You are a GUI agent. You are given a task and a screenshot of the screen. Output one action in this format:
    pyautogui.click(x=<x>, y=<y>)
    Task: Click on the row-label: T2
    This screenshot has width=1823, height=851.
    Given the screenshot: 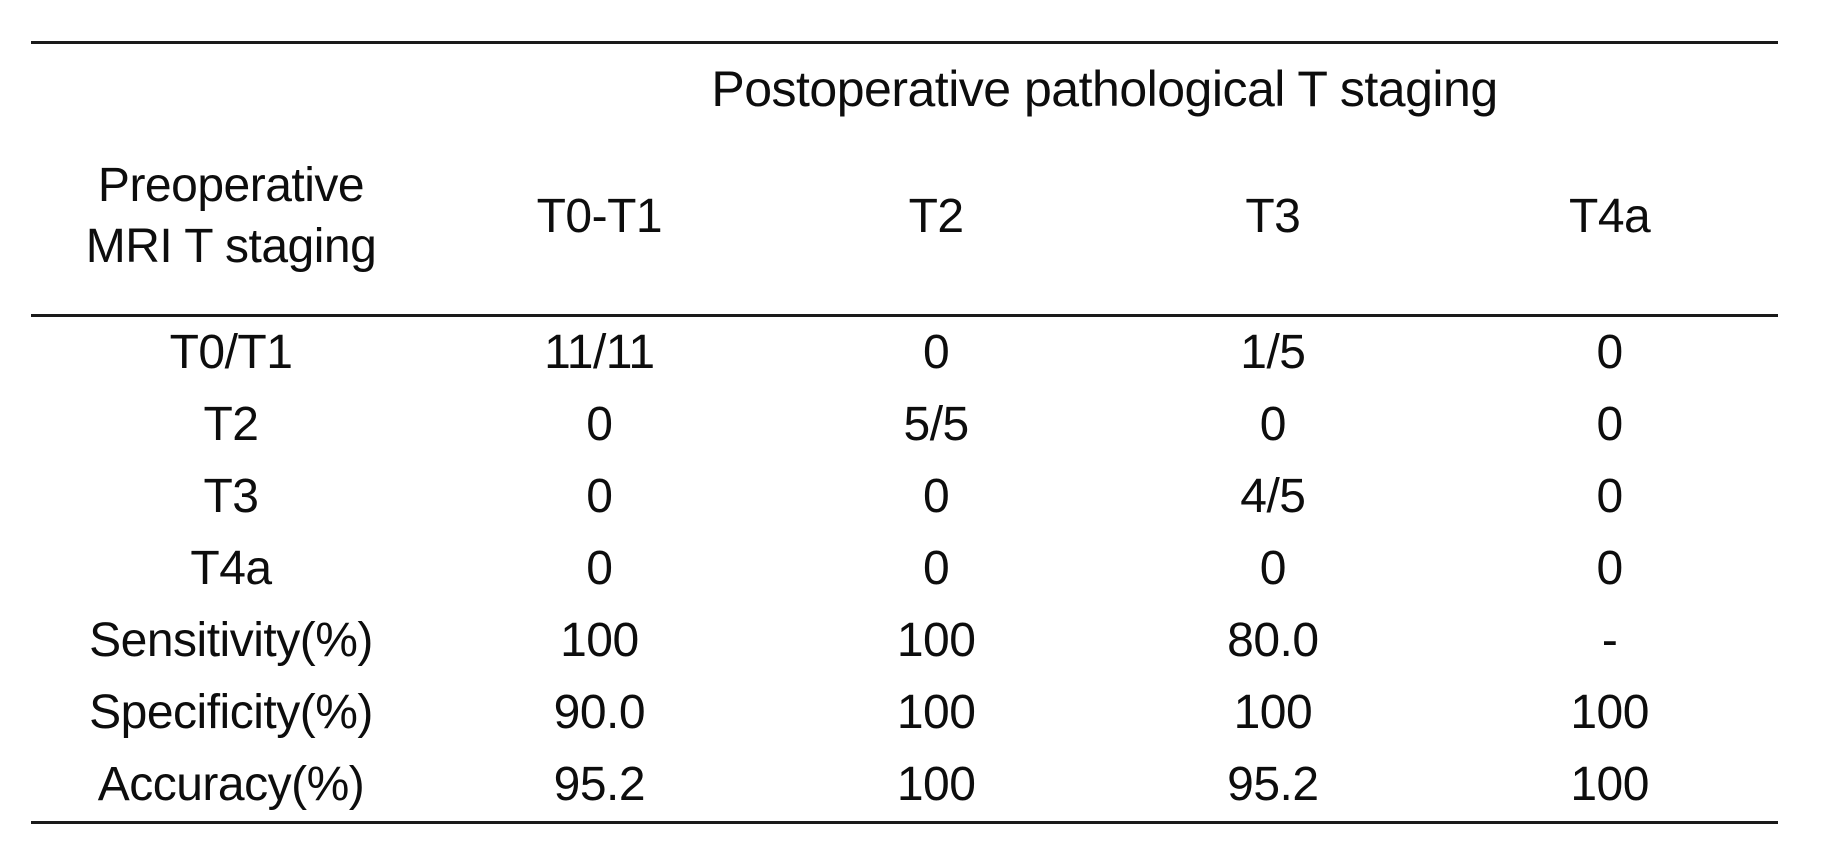 What is the action you would take?
    pyautogui.click(x=231, y=424)
    